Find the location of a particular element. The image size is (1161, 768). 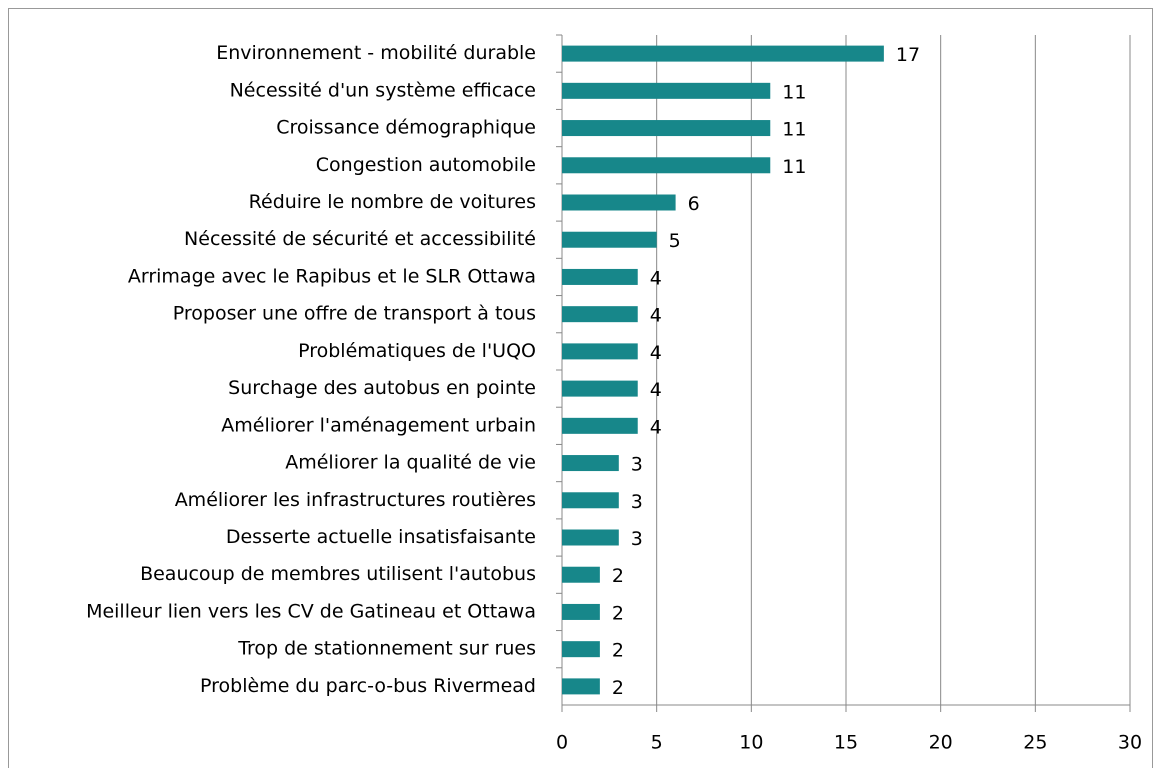

y-tick-label: Améliorer l'aménagement urbain is located at coordinates (378, 425).